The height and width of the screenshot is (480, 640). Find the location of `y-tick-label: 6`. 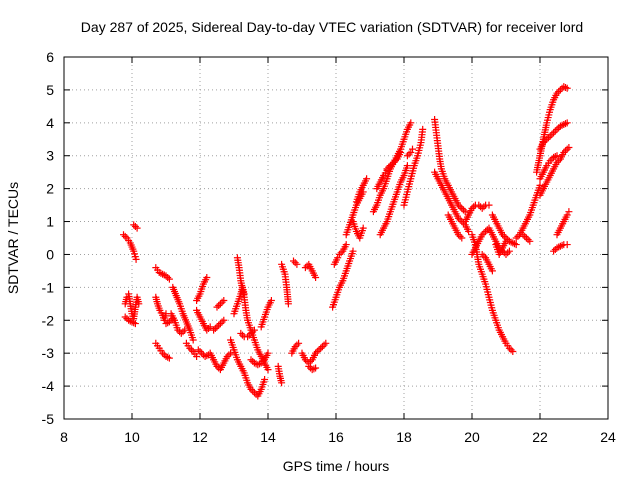

y-tick-label: 6 is located at coordinates (50, 57).